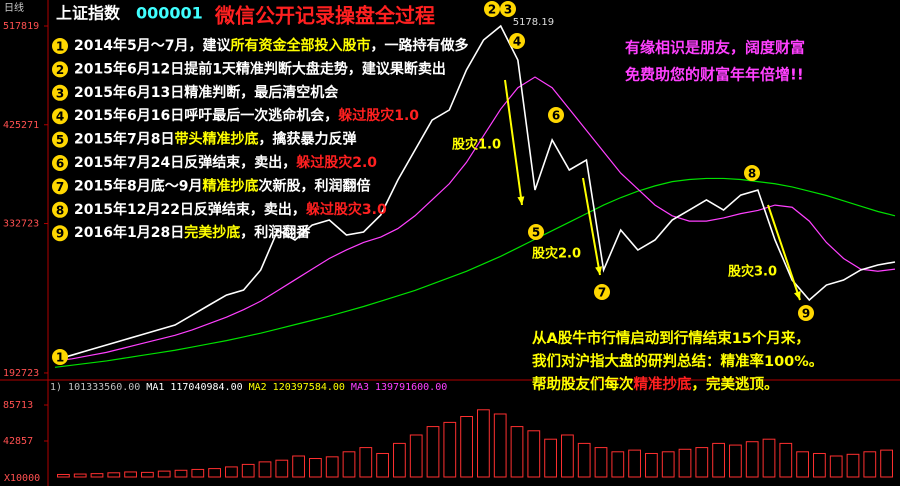 The height and width of the screenshot is (486, 900). I want to click on y-tick-label: 192723, so click(21, 373).